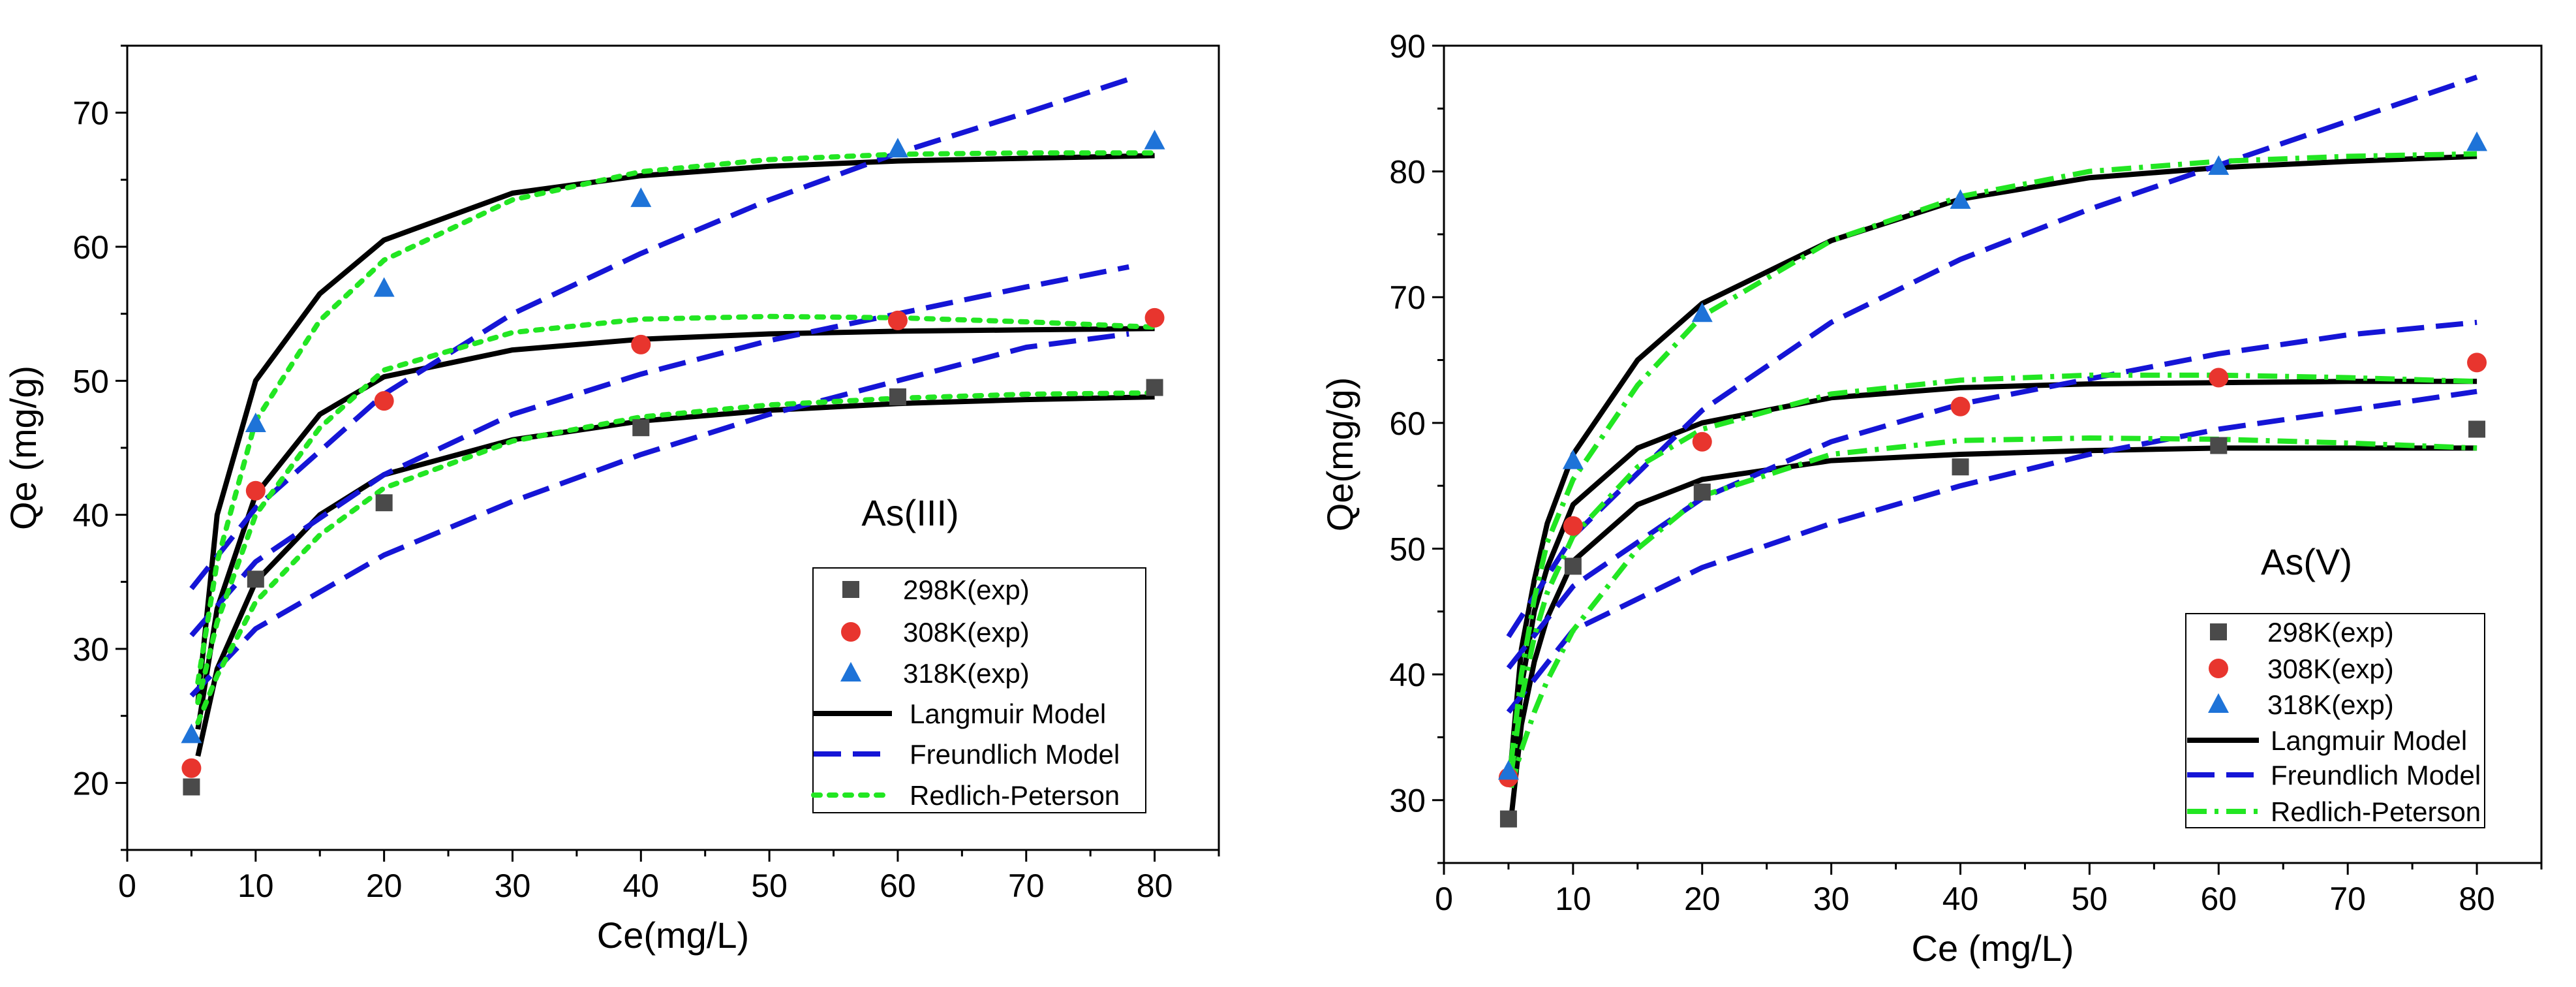  Describe the element at coordinates (673, 935) in the screenshot. I see `chart1-x-axis-title: Ce(mg/L)` at that location.